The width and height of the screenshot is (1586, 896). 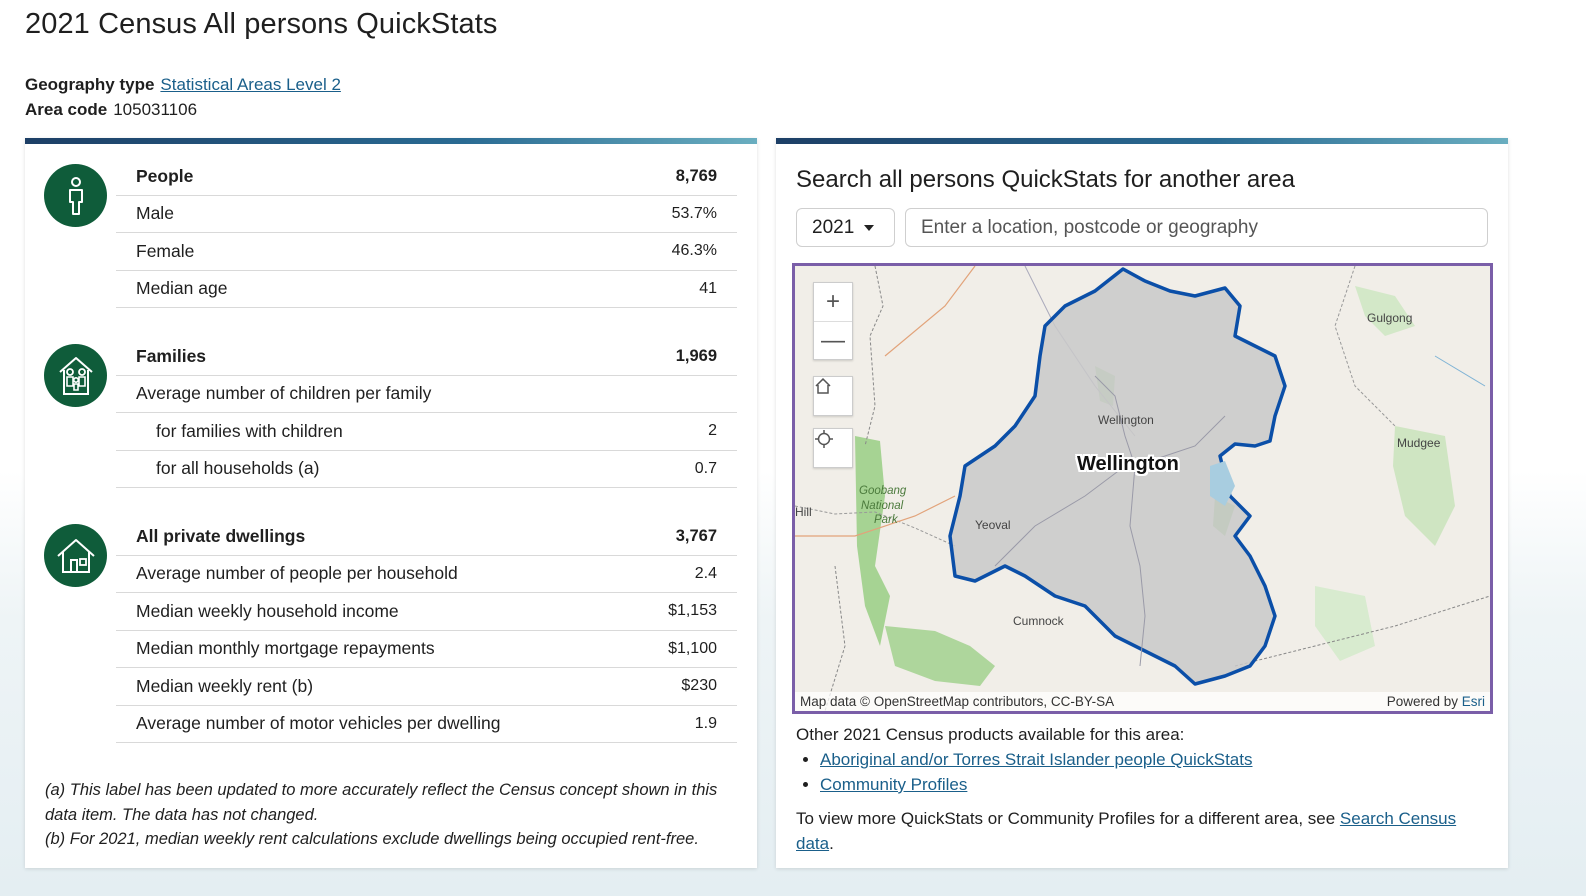 I want to click on row-value: $1,153, so click(x=692, y=611).